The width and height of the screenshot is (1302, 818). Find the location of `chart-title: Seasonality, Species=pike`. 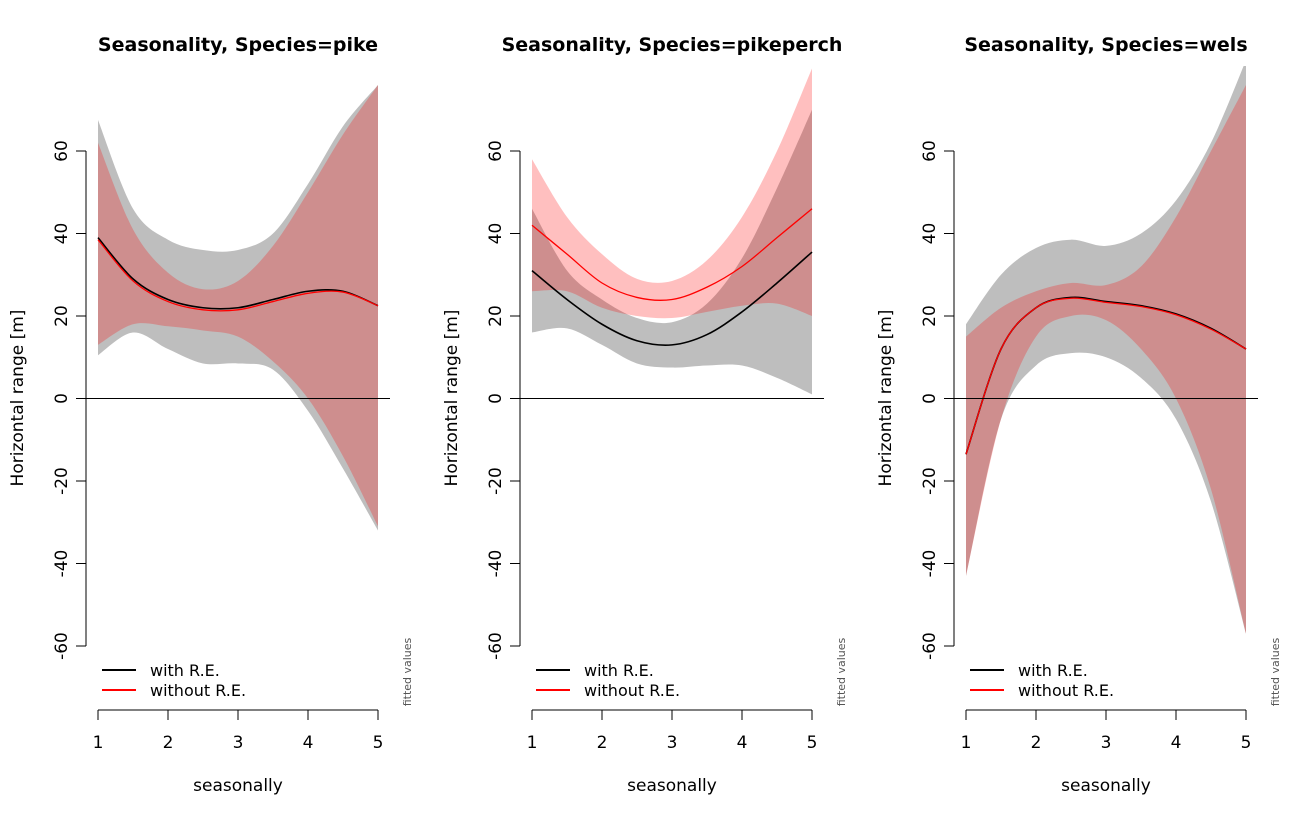

chart-title: Seasonality, Species=pike is located at coordinates (238, 45).